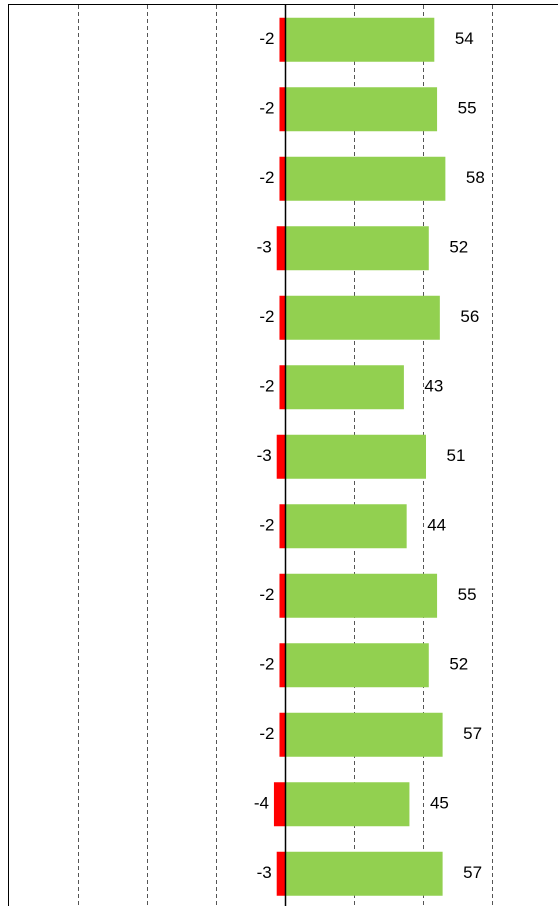 This screenshot has width=558, height=906. What do you see at coordinates (439, 803) in the screenshot?
I see `value-label: 45` at bounding box center [439, 803].